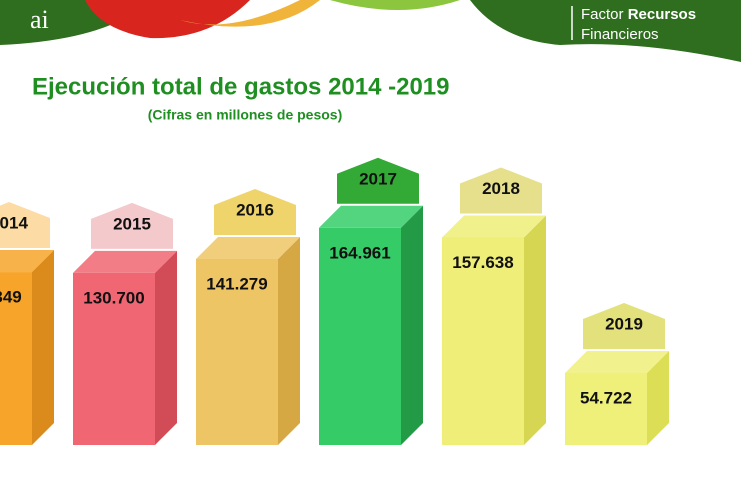 The height and width of the screenshot is (486, 741). Describe the element at coordinates (39, 19) in the screenshot. I see `logo: ai` at that location.